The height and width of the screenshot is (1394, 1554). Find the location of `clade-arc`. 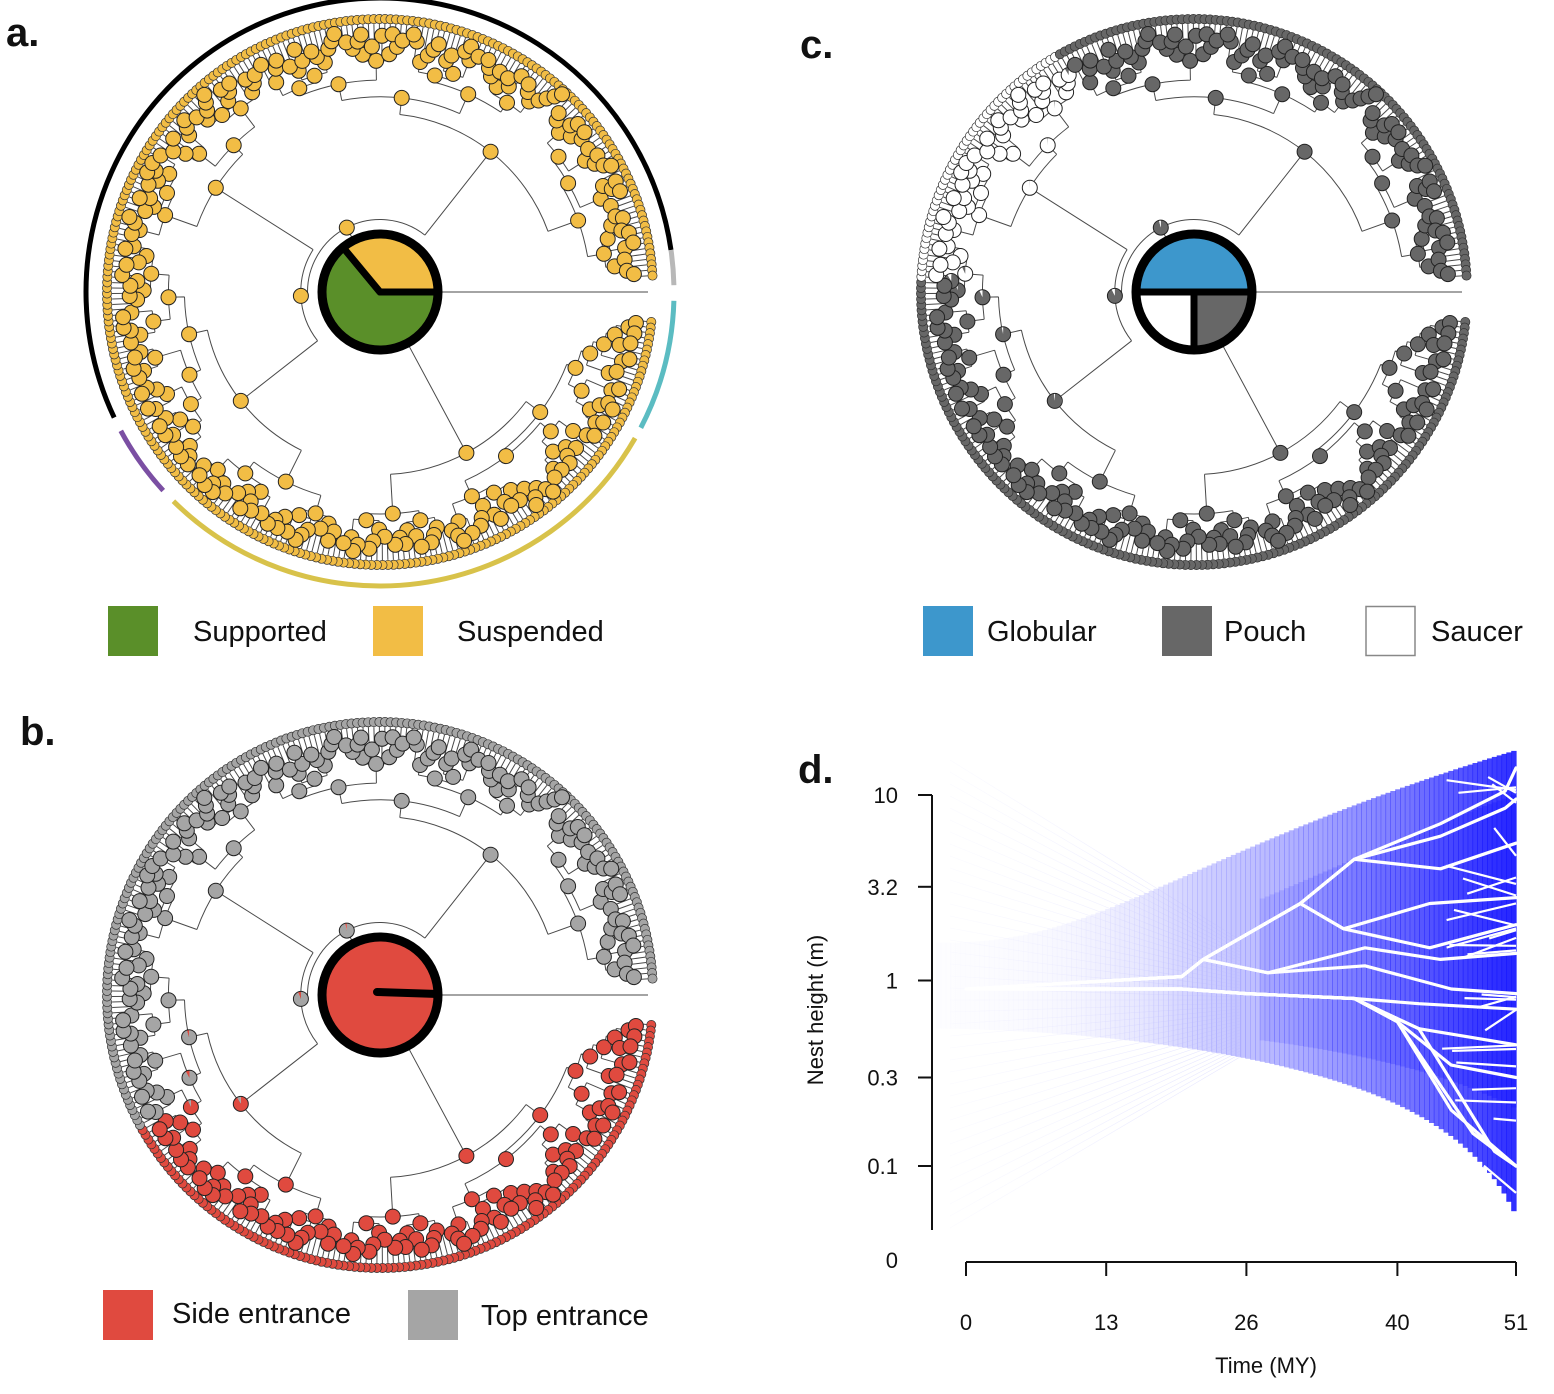

clade-arc is located at coordinates (378, 209).